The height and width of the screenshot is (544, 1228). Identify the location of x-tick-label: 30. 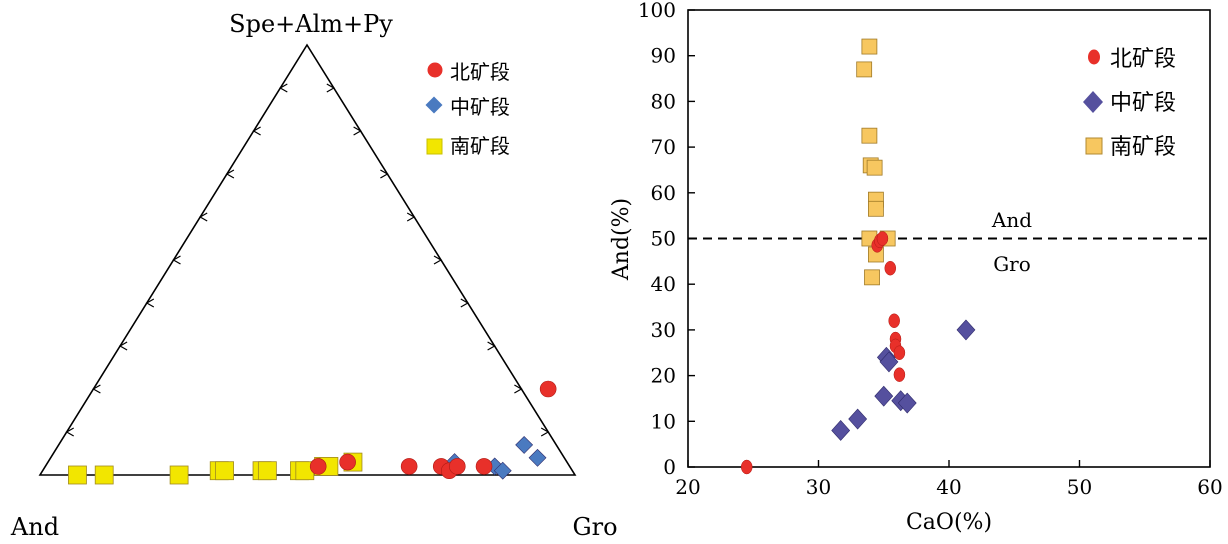
(818, 487).